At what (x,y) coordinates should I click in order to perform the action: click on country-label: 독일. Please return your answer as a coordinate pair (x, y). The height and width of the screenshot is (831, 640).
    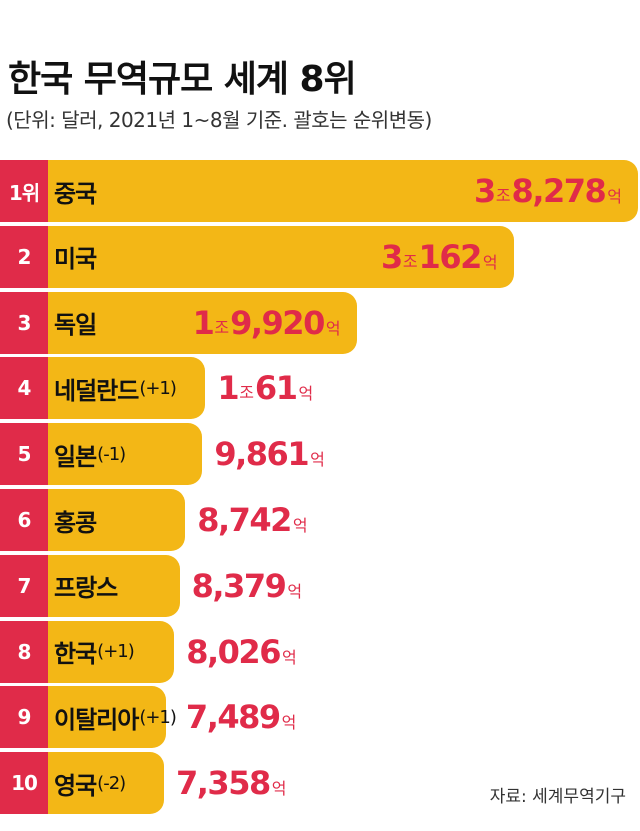
    Looking at the image, I should click on (75, 323).